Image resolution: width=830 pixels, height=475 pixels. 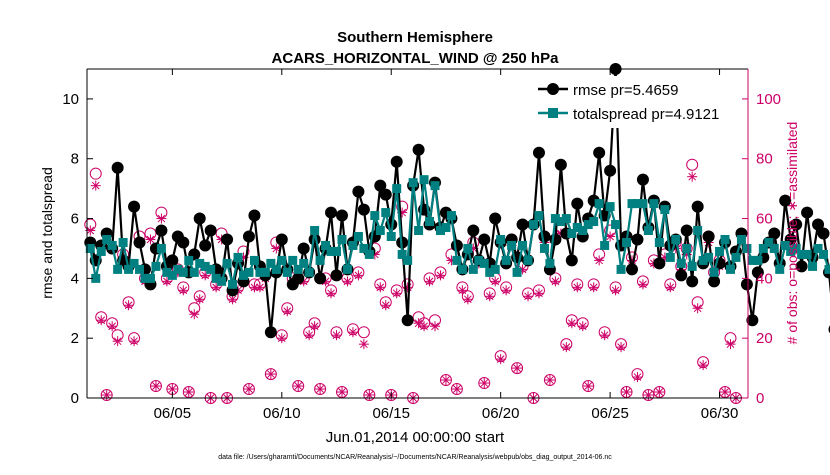 What do you see at coordinates (75, 159) in the screenshot?
I see `y-tick-label: 8` at bounding box center [75, 159].